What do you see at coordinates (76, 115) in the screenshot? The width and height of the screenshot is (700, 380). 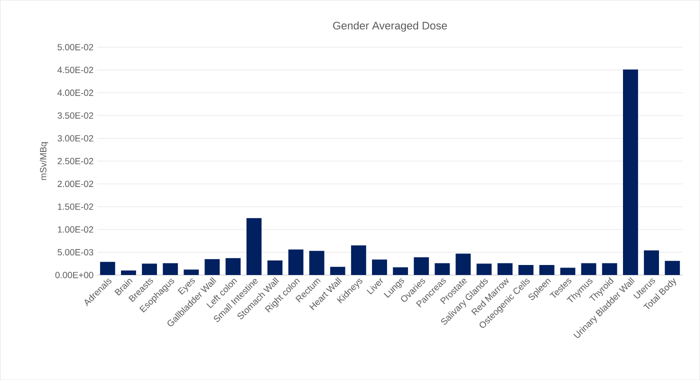 I see `y-tick-label: 3.50E-02` at bounding box center [76, 115].